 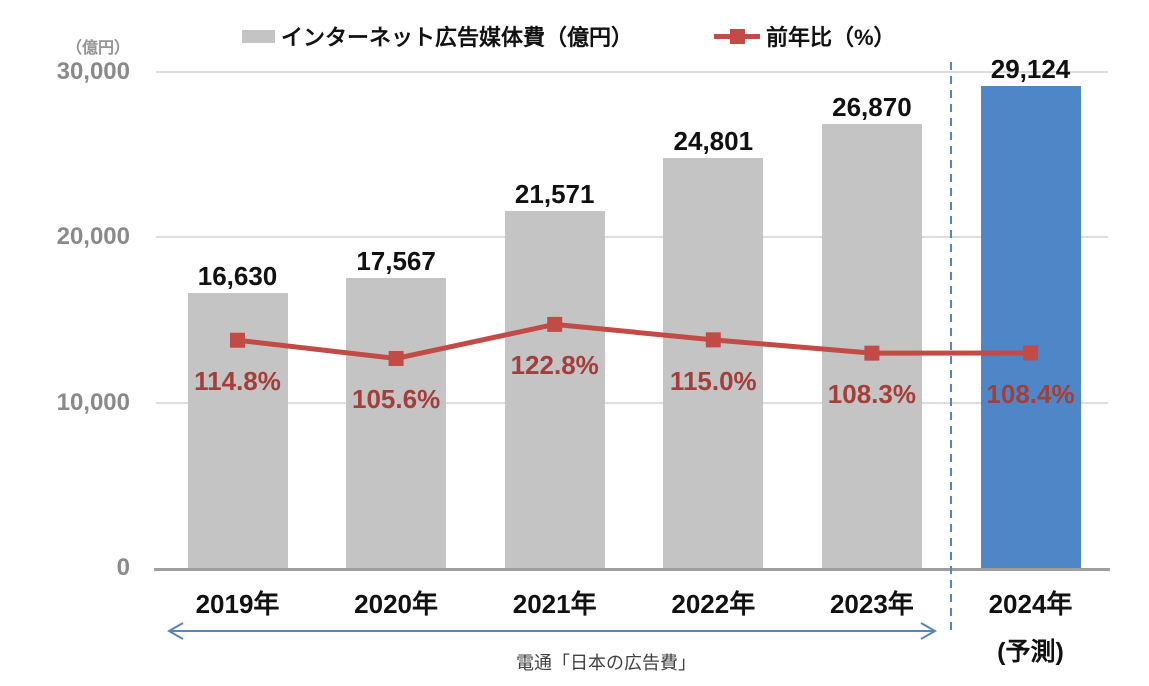 I want to click on yoy-value-label: 114.8%, so click(x=237, y=381).